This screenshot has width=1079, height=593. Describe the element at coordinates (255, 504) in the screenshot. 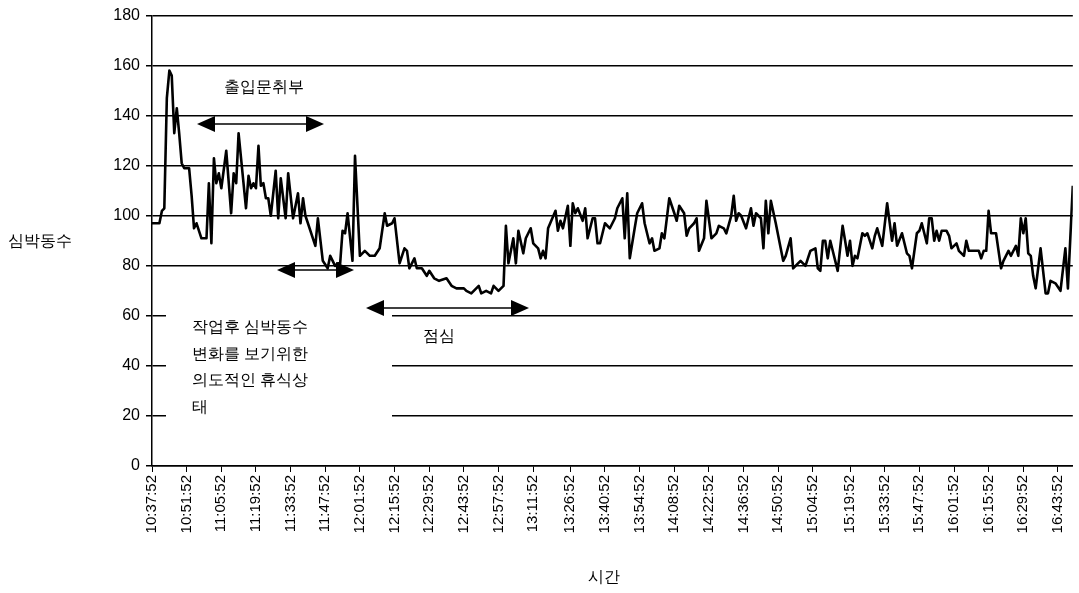

I see `x-tick-label: 11:19:52` at that location.